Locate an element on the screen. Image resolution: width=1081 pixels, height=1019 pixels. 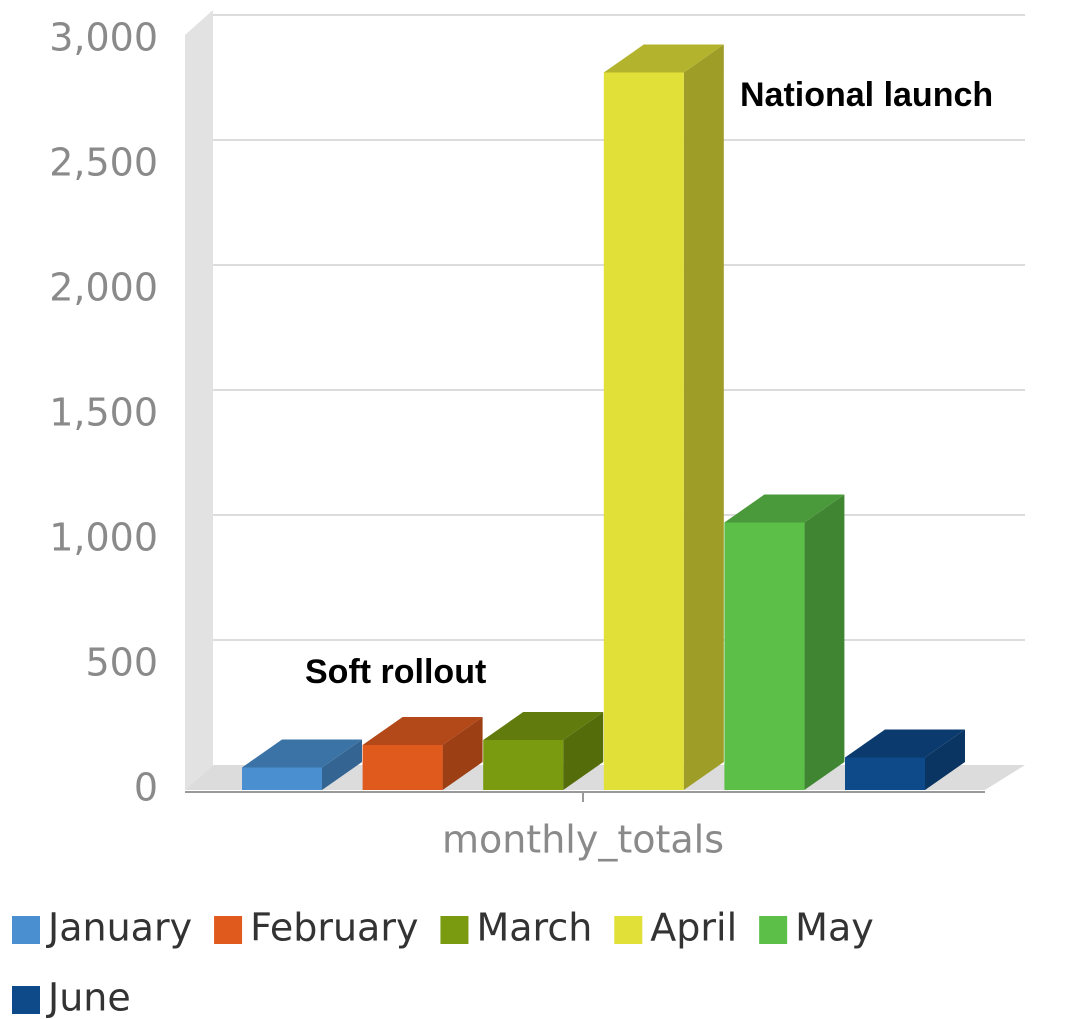
legend-label: February is located at coordinates (334, 928).